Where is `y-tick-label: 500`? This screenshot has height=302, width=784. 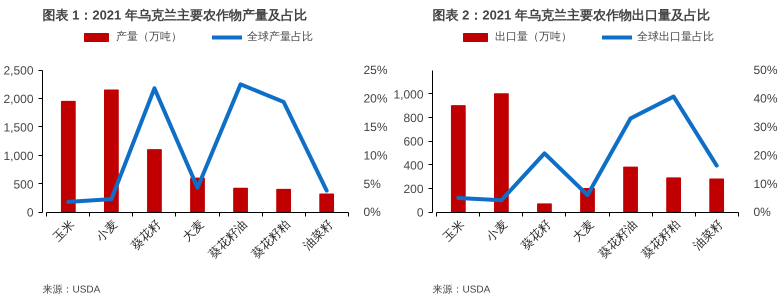
y-tick-label: 500 is located at coordinates (23, 184).